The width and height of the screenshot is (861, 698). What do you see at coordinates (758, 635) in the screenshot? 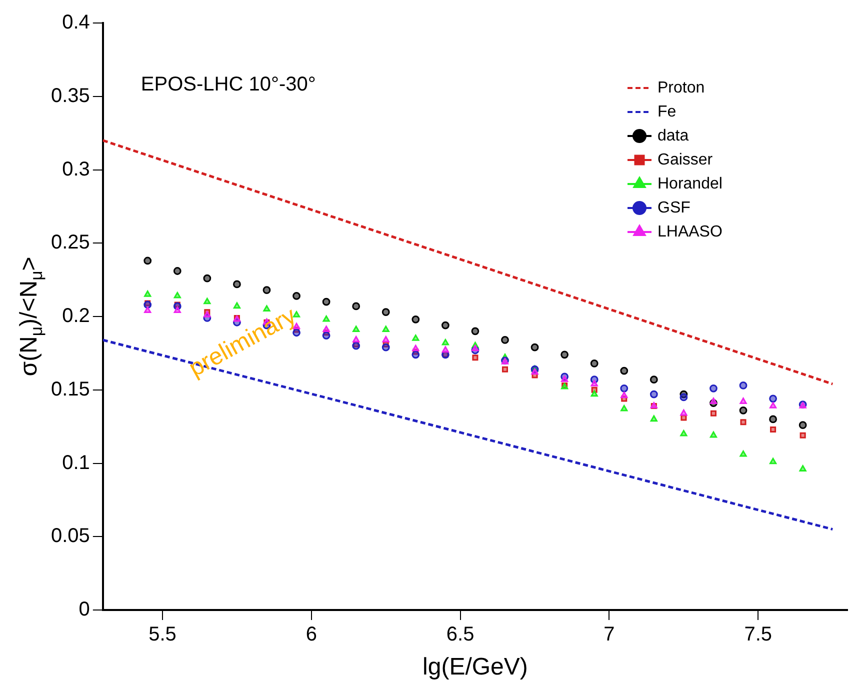
I see `x-tick-label: 7.5` at bounding box center [758, 635].